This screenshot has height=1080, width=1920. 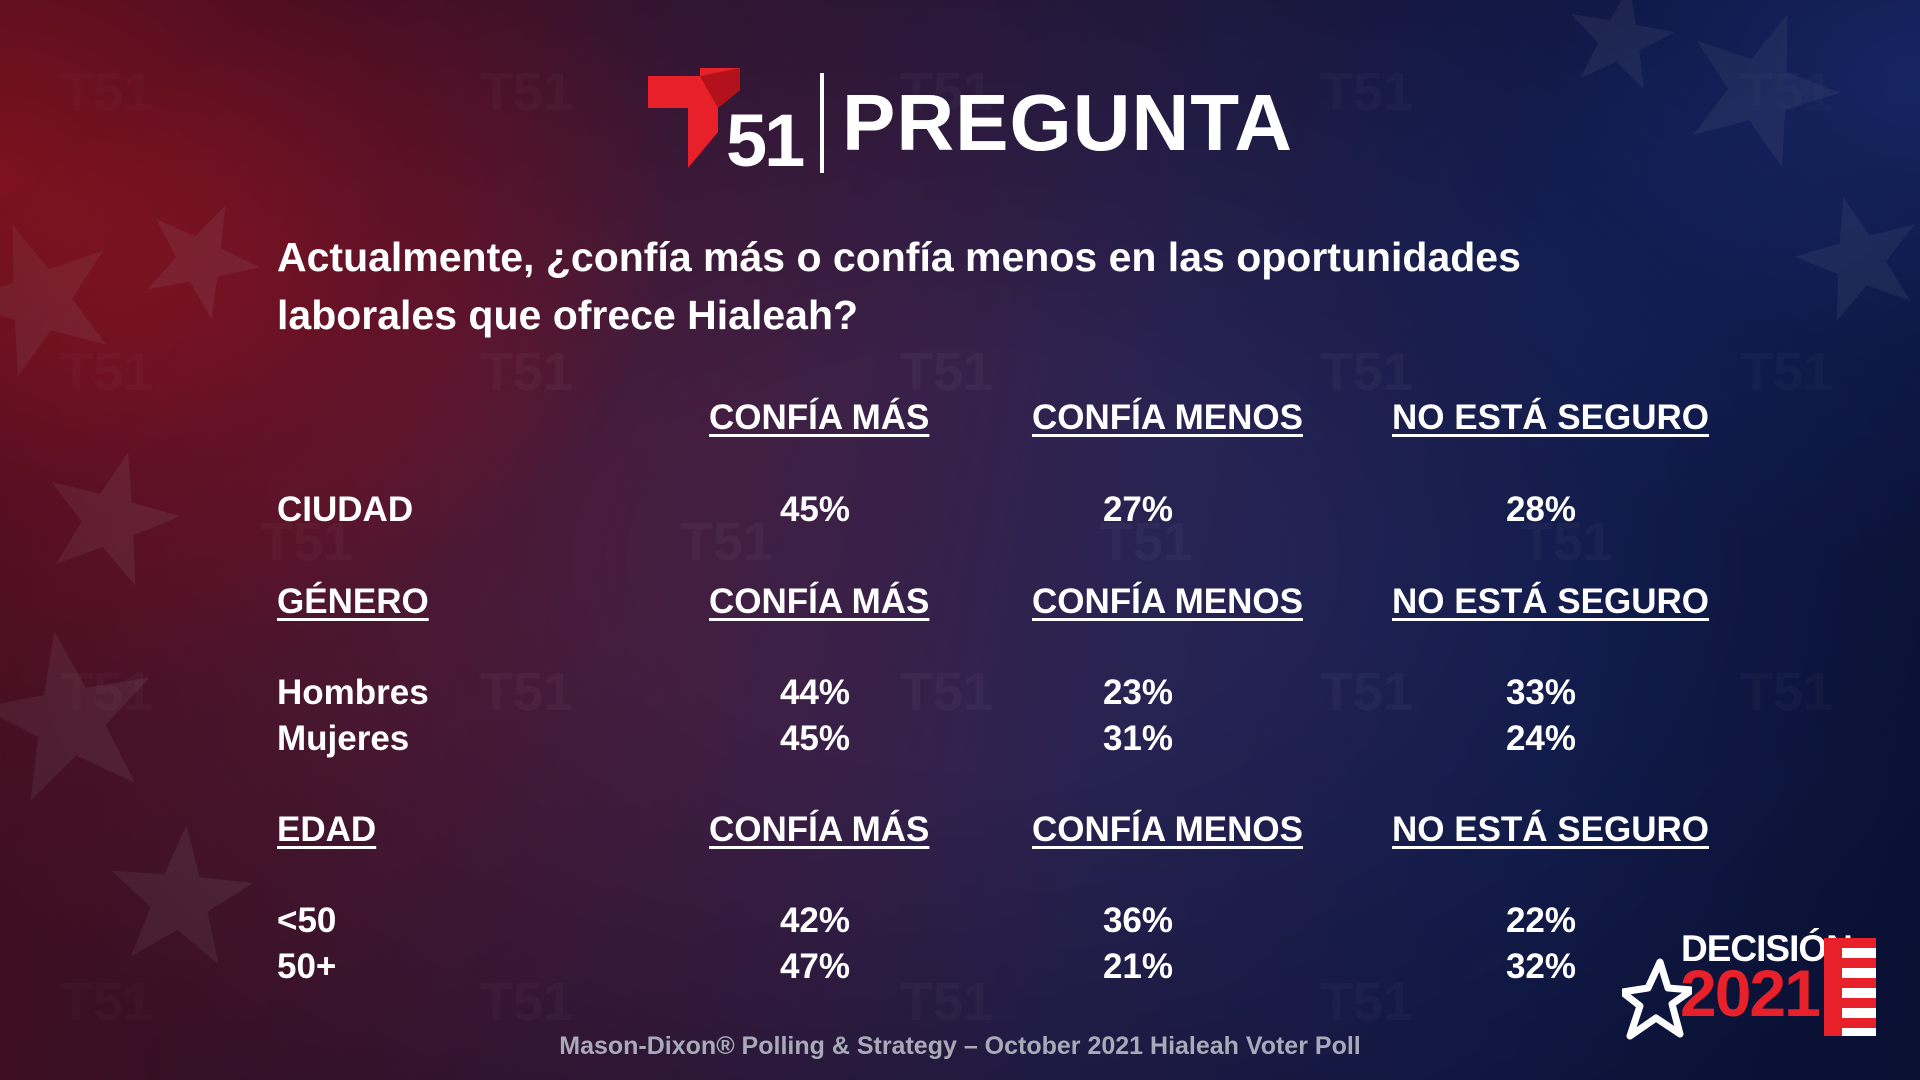 What do you see at coordinates (815, 966) in the screenshot?
I see `value-trusts-more: 47%` at bounding box center [815, 966].